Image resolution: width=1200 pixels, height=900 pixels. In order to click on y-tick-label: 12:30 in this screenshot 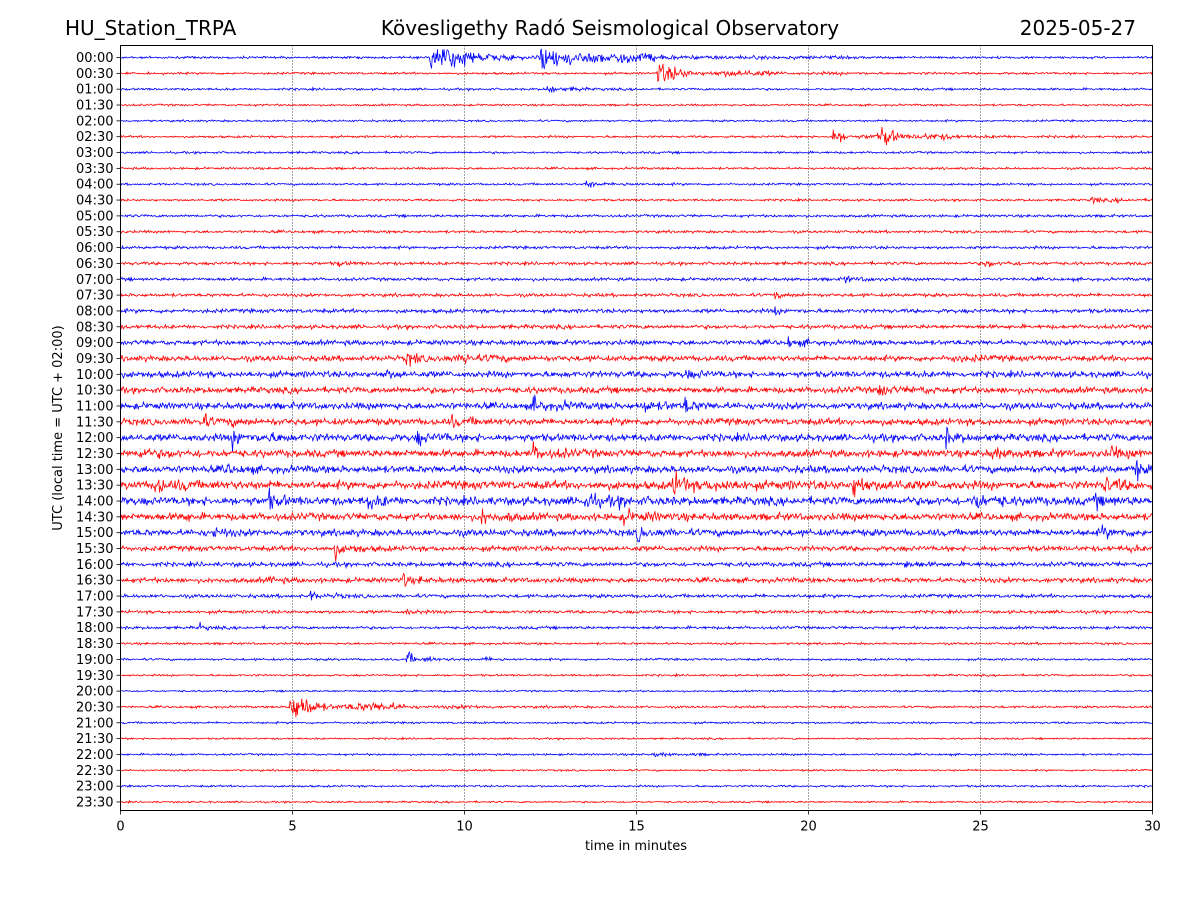, I will do `click(94, 454)`.